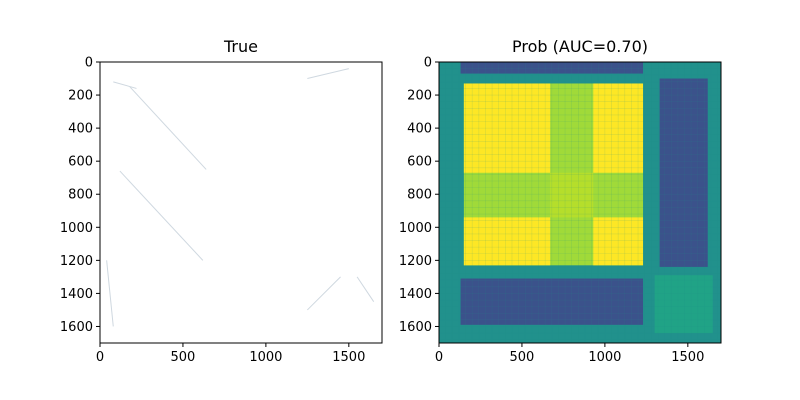 The image size is (800, 400). What do you see at coordinates (240, 46) in the screenshot?
I see `chart-title: True` at bounding box center [240, 46].